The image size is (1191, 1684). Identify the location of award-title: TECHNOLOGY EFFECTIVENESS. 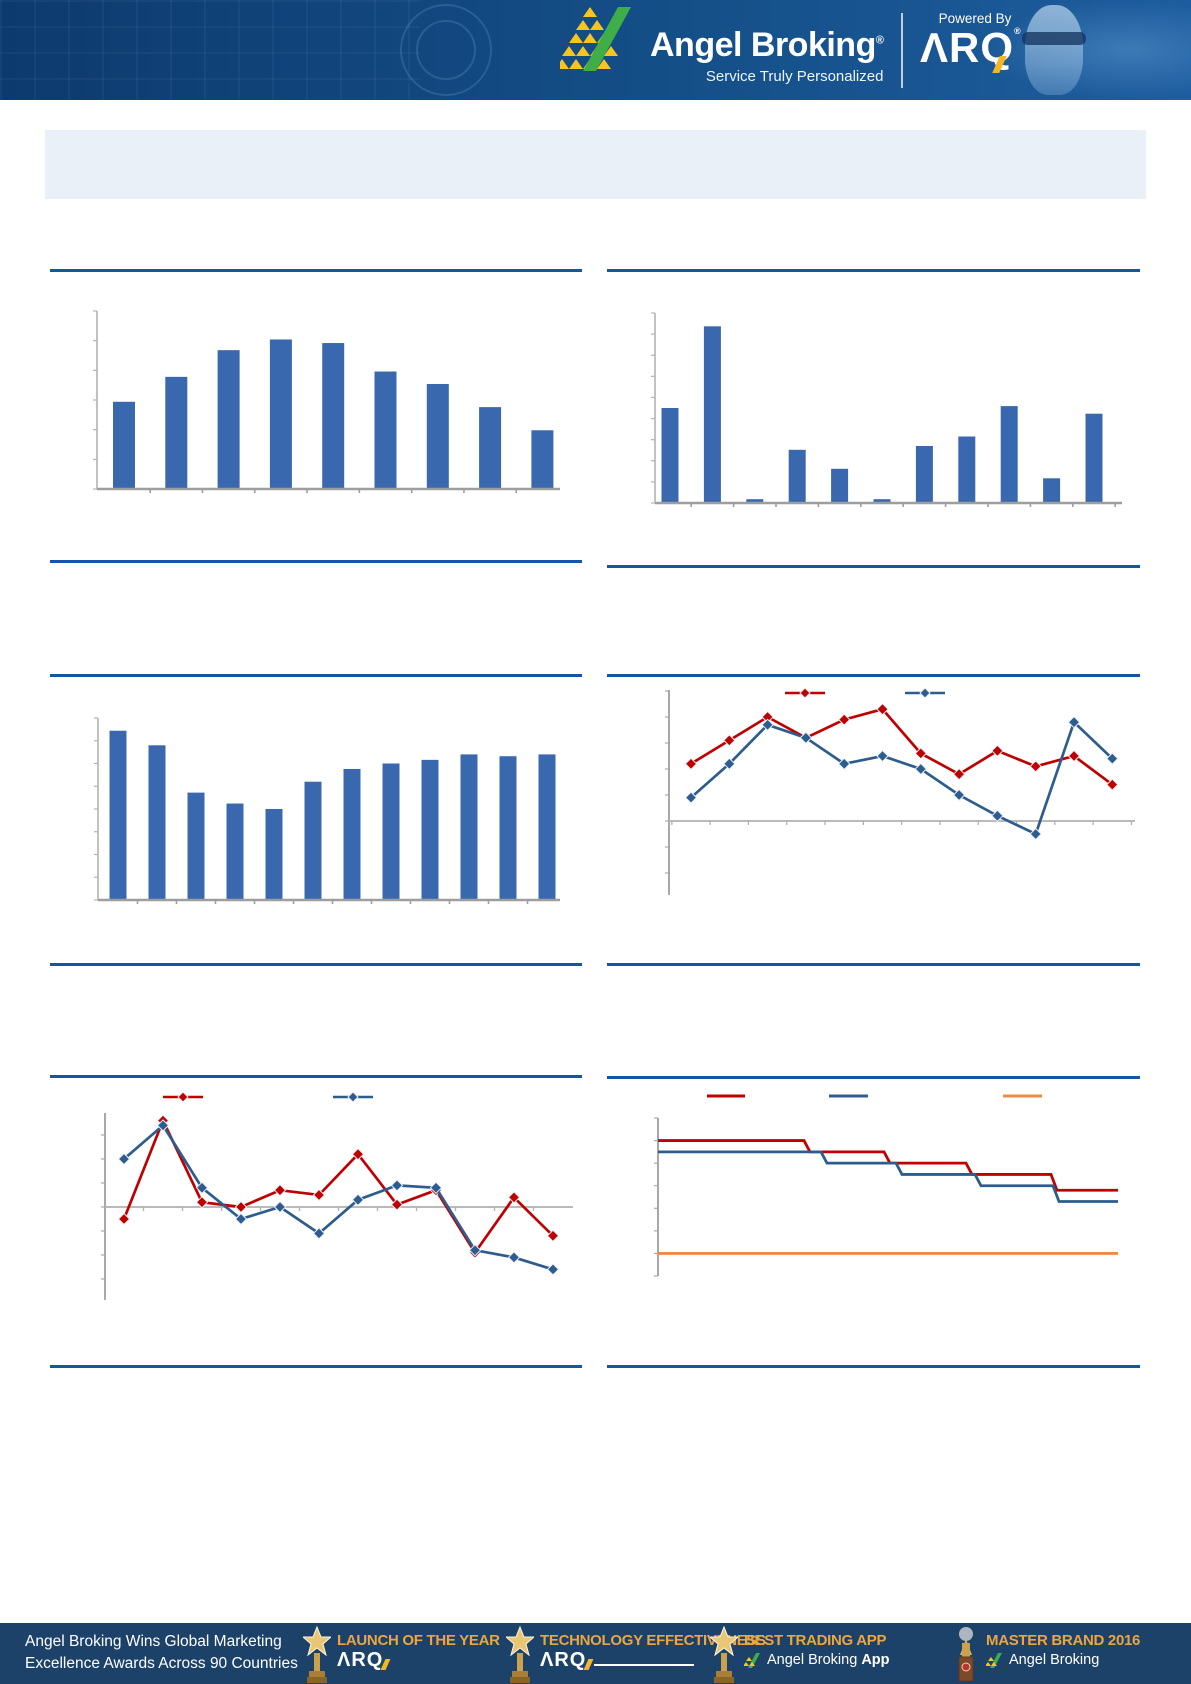
(653, 1640).